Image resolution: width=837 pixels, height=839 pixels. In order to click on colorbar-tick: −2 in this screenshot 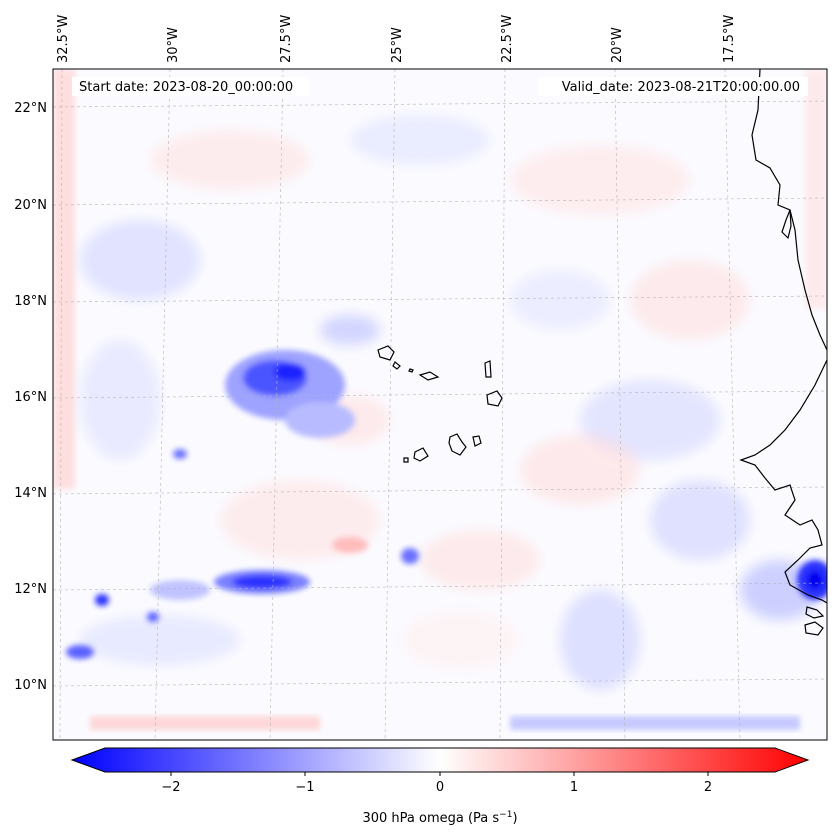, I will do `click(170, 787)`.